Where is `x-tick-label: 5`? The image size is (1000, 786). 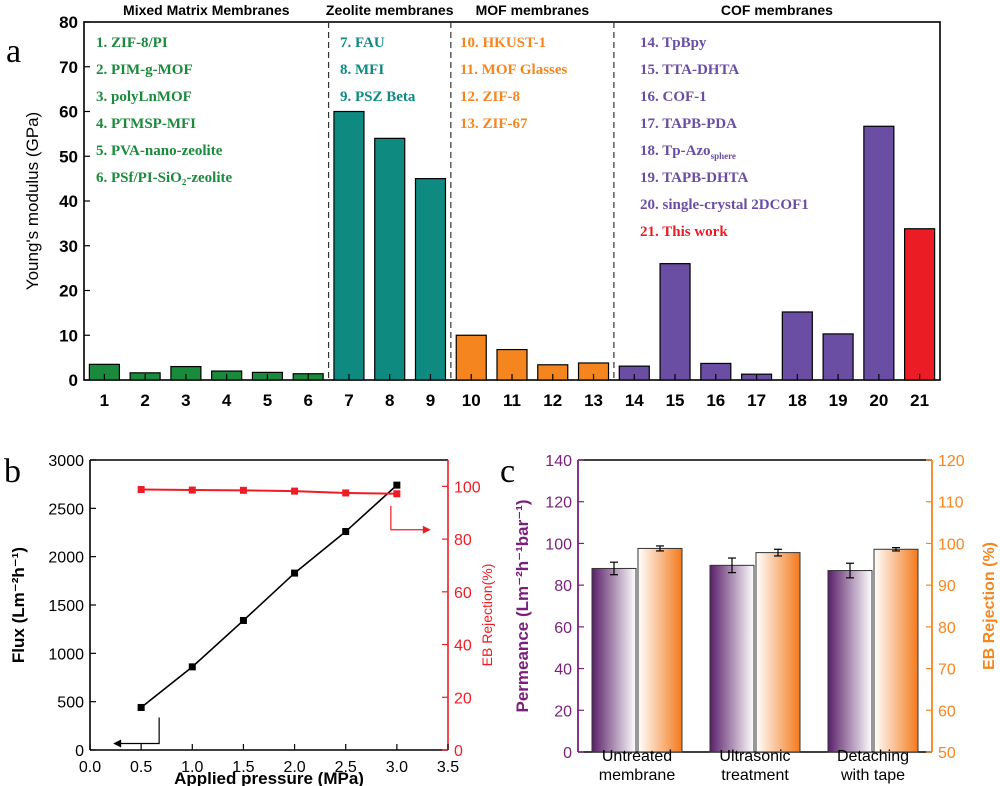
x-tick-label: 5 is located at coordinates (267, 400).